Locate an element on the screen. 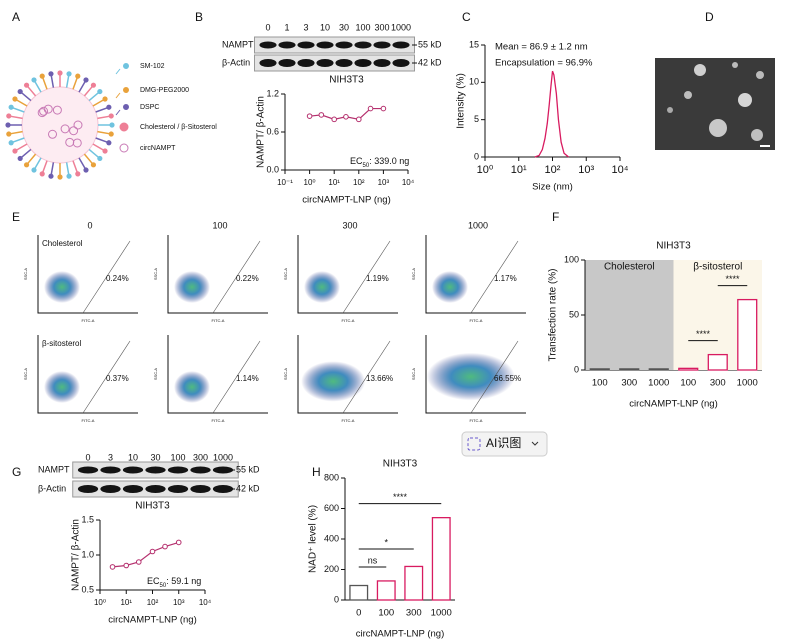 This screenshot has height=640, width=785. y-tick-label: 0.0 is located at coordinates (272, 169).